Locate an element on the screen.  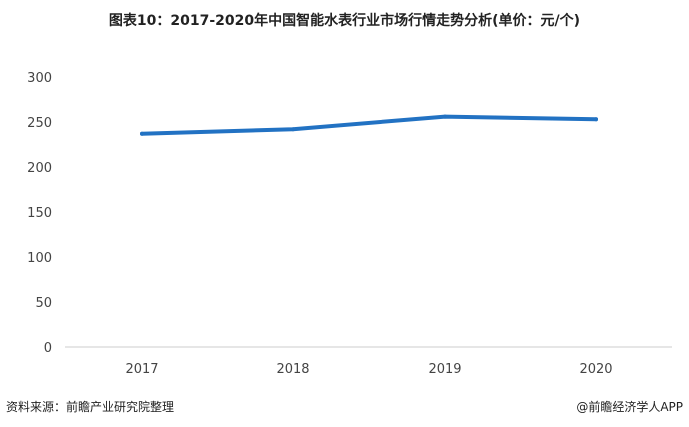
y-tick-label: 50 is located at coordinates (43, 303).